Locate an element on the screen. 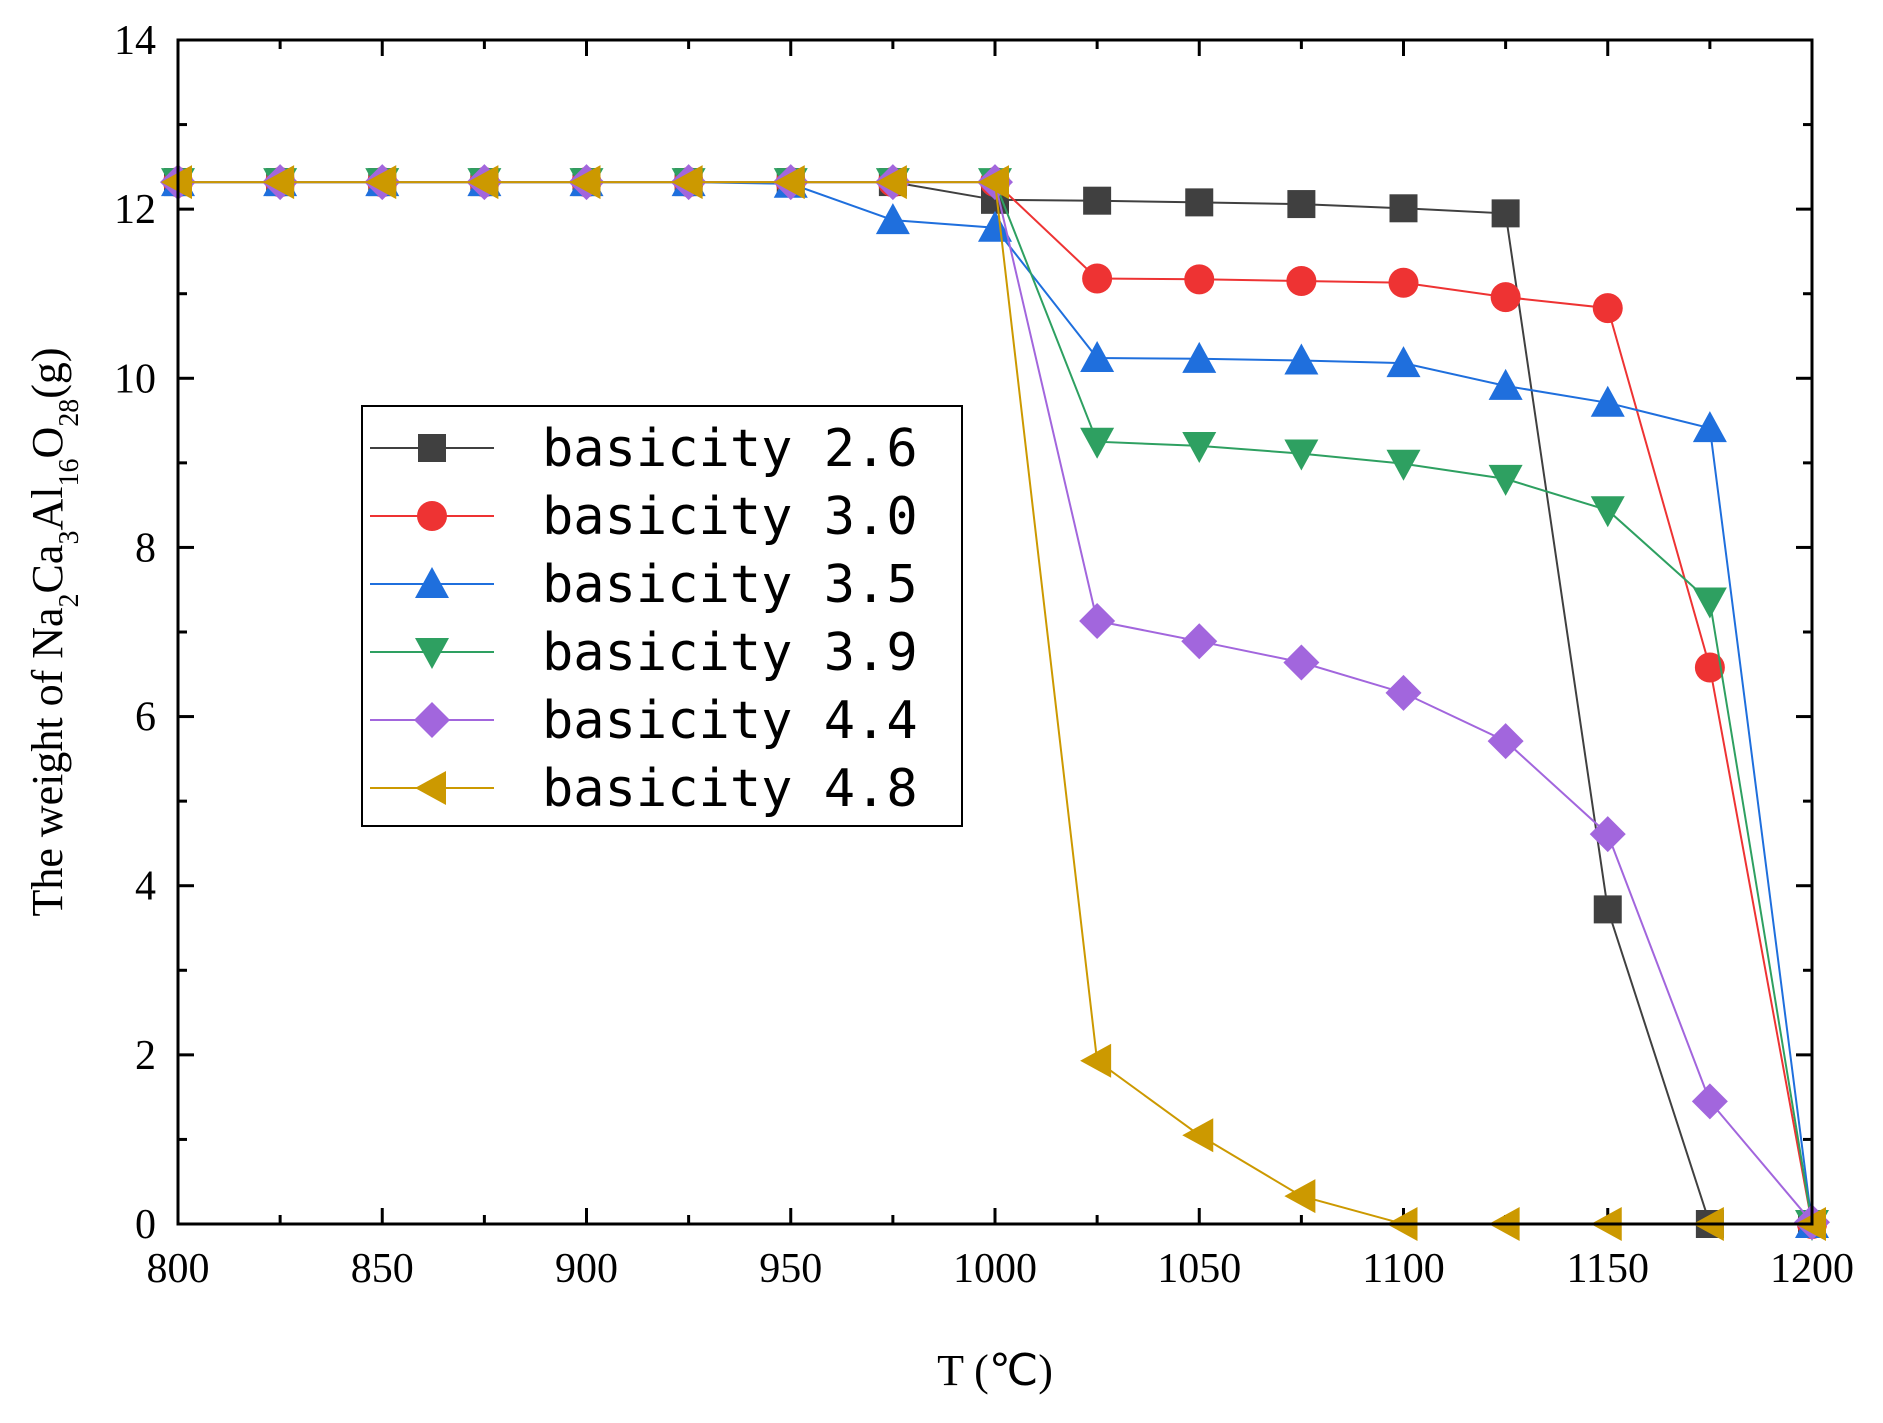  y-title-part: Ca is located at coordinates (47, 569).